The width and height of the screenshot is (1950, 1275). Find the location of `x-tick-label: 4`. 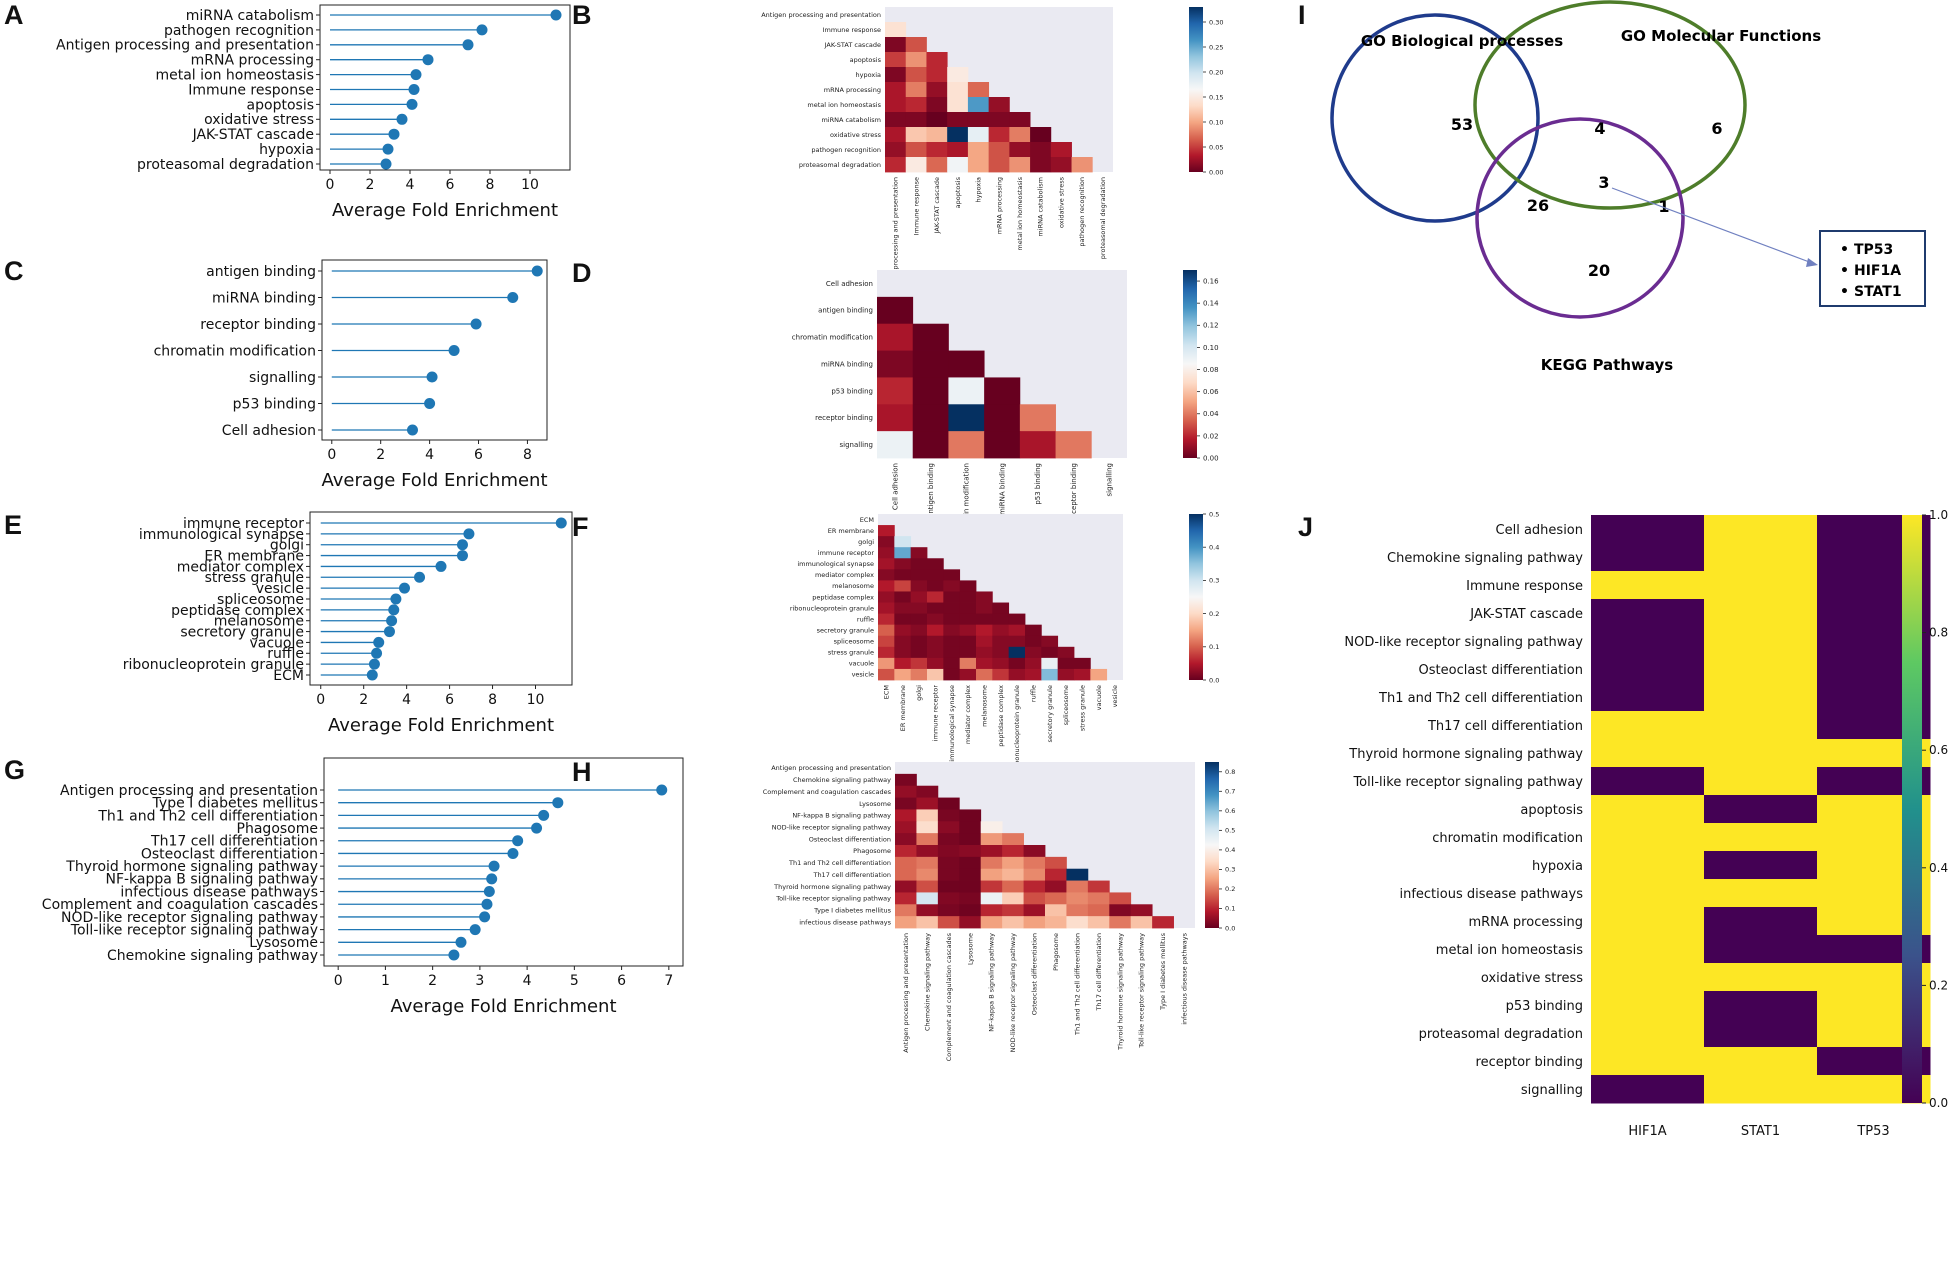

x-tick-label: 4 is located at coordinates (527, 981).